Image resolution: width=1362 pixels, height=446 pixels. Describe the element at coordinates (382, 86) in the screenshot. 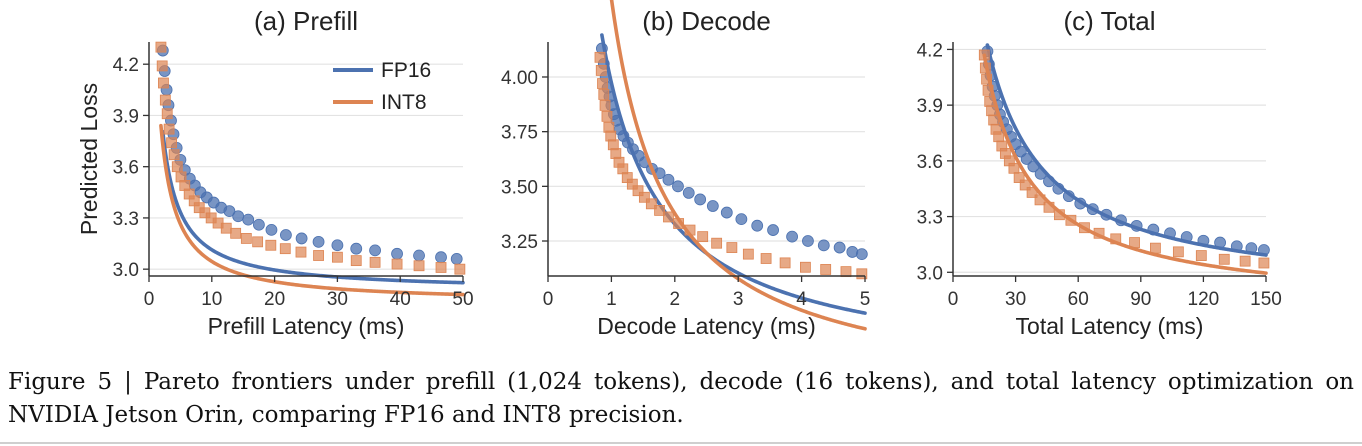

I see `panel-1-legend: FP16 INT8` at that location.